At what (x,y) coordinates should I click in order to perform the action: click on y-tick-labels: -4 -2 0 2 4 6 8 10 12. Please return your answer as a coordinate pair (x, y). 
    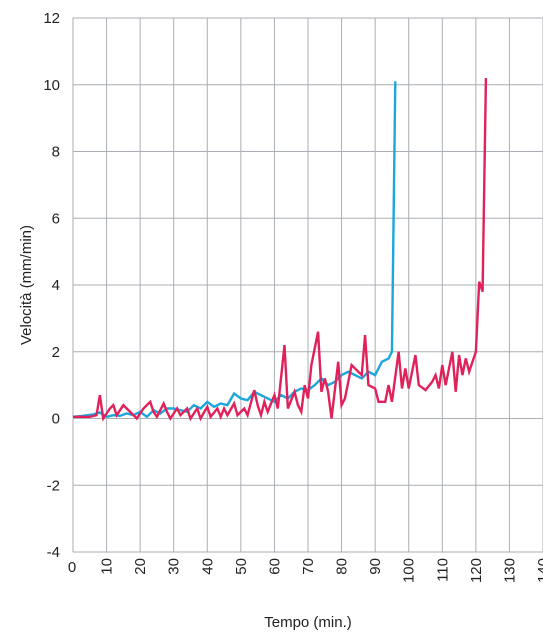
    Looking at the image, I should click on (51, 285).